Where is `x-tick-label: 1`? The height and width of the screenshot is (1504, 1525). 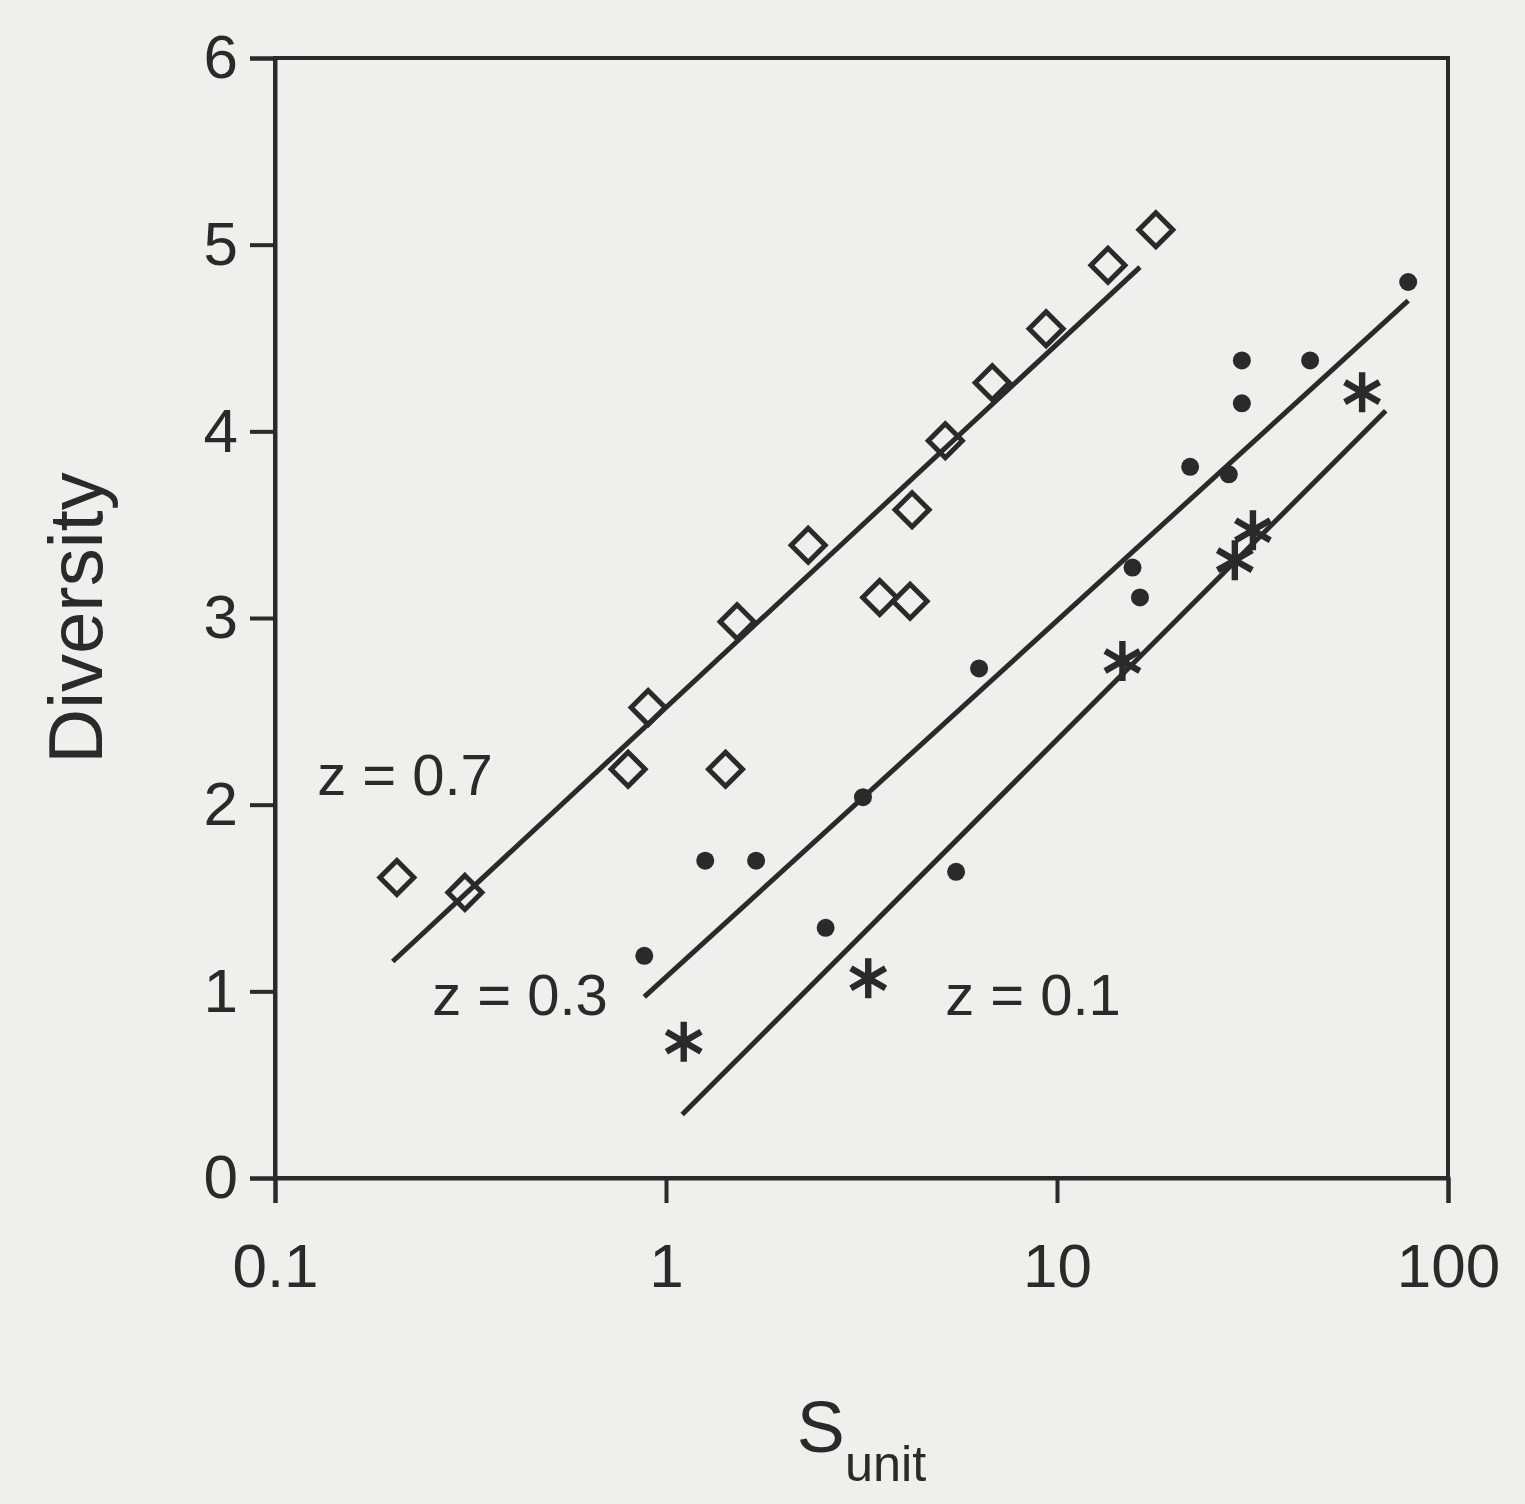
x-tick-label: 1 is located at coordinates (666, 1266).